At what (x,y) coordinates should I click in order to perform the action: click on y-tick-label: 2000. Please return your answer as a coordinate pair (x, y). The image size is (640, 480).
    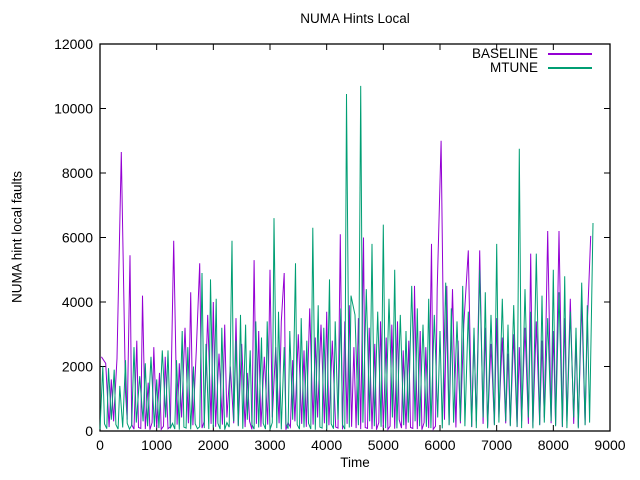
    Looking at the image, I should click on (77, 367).